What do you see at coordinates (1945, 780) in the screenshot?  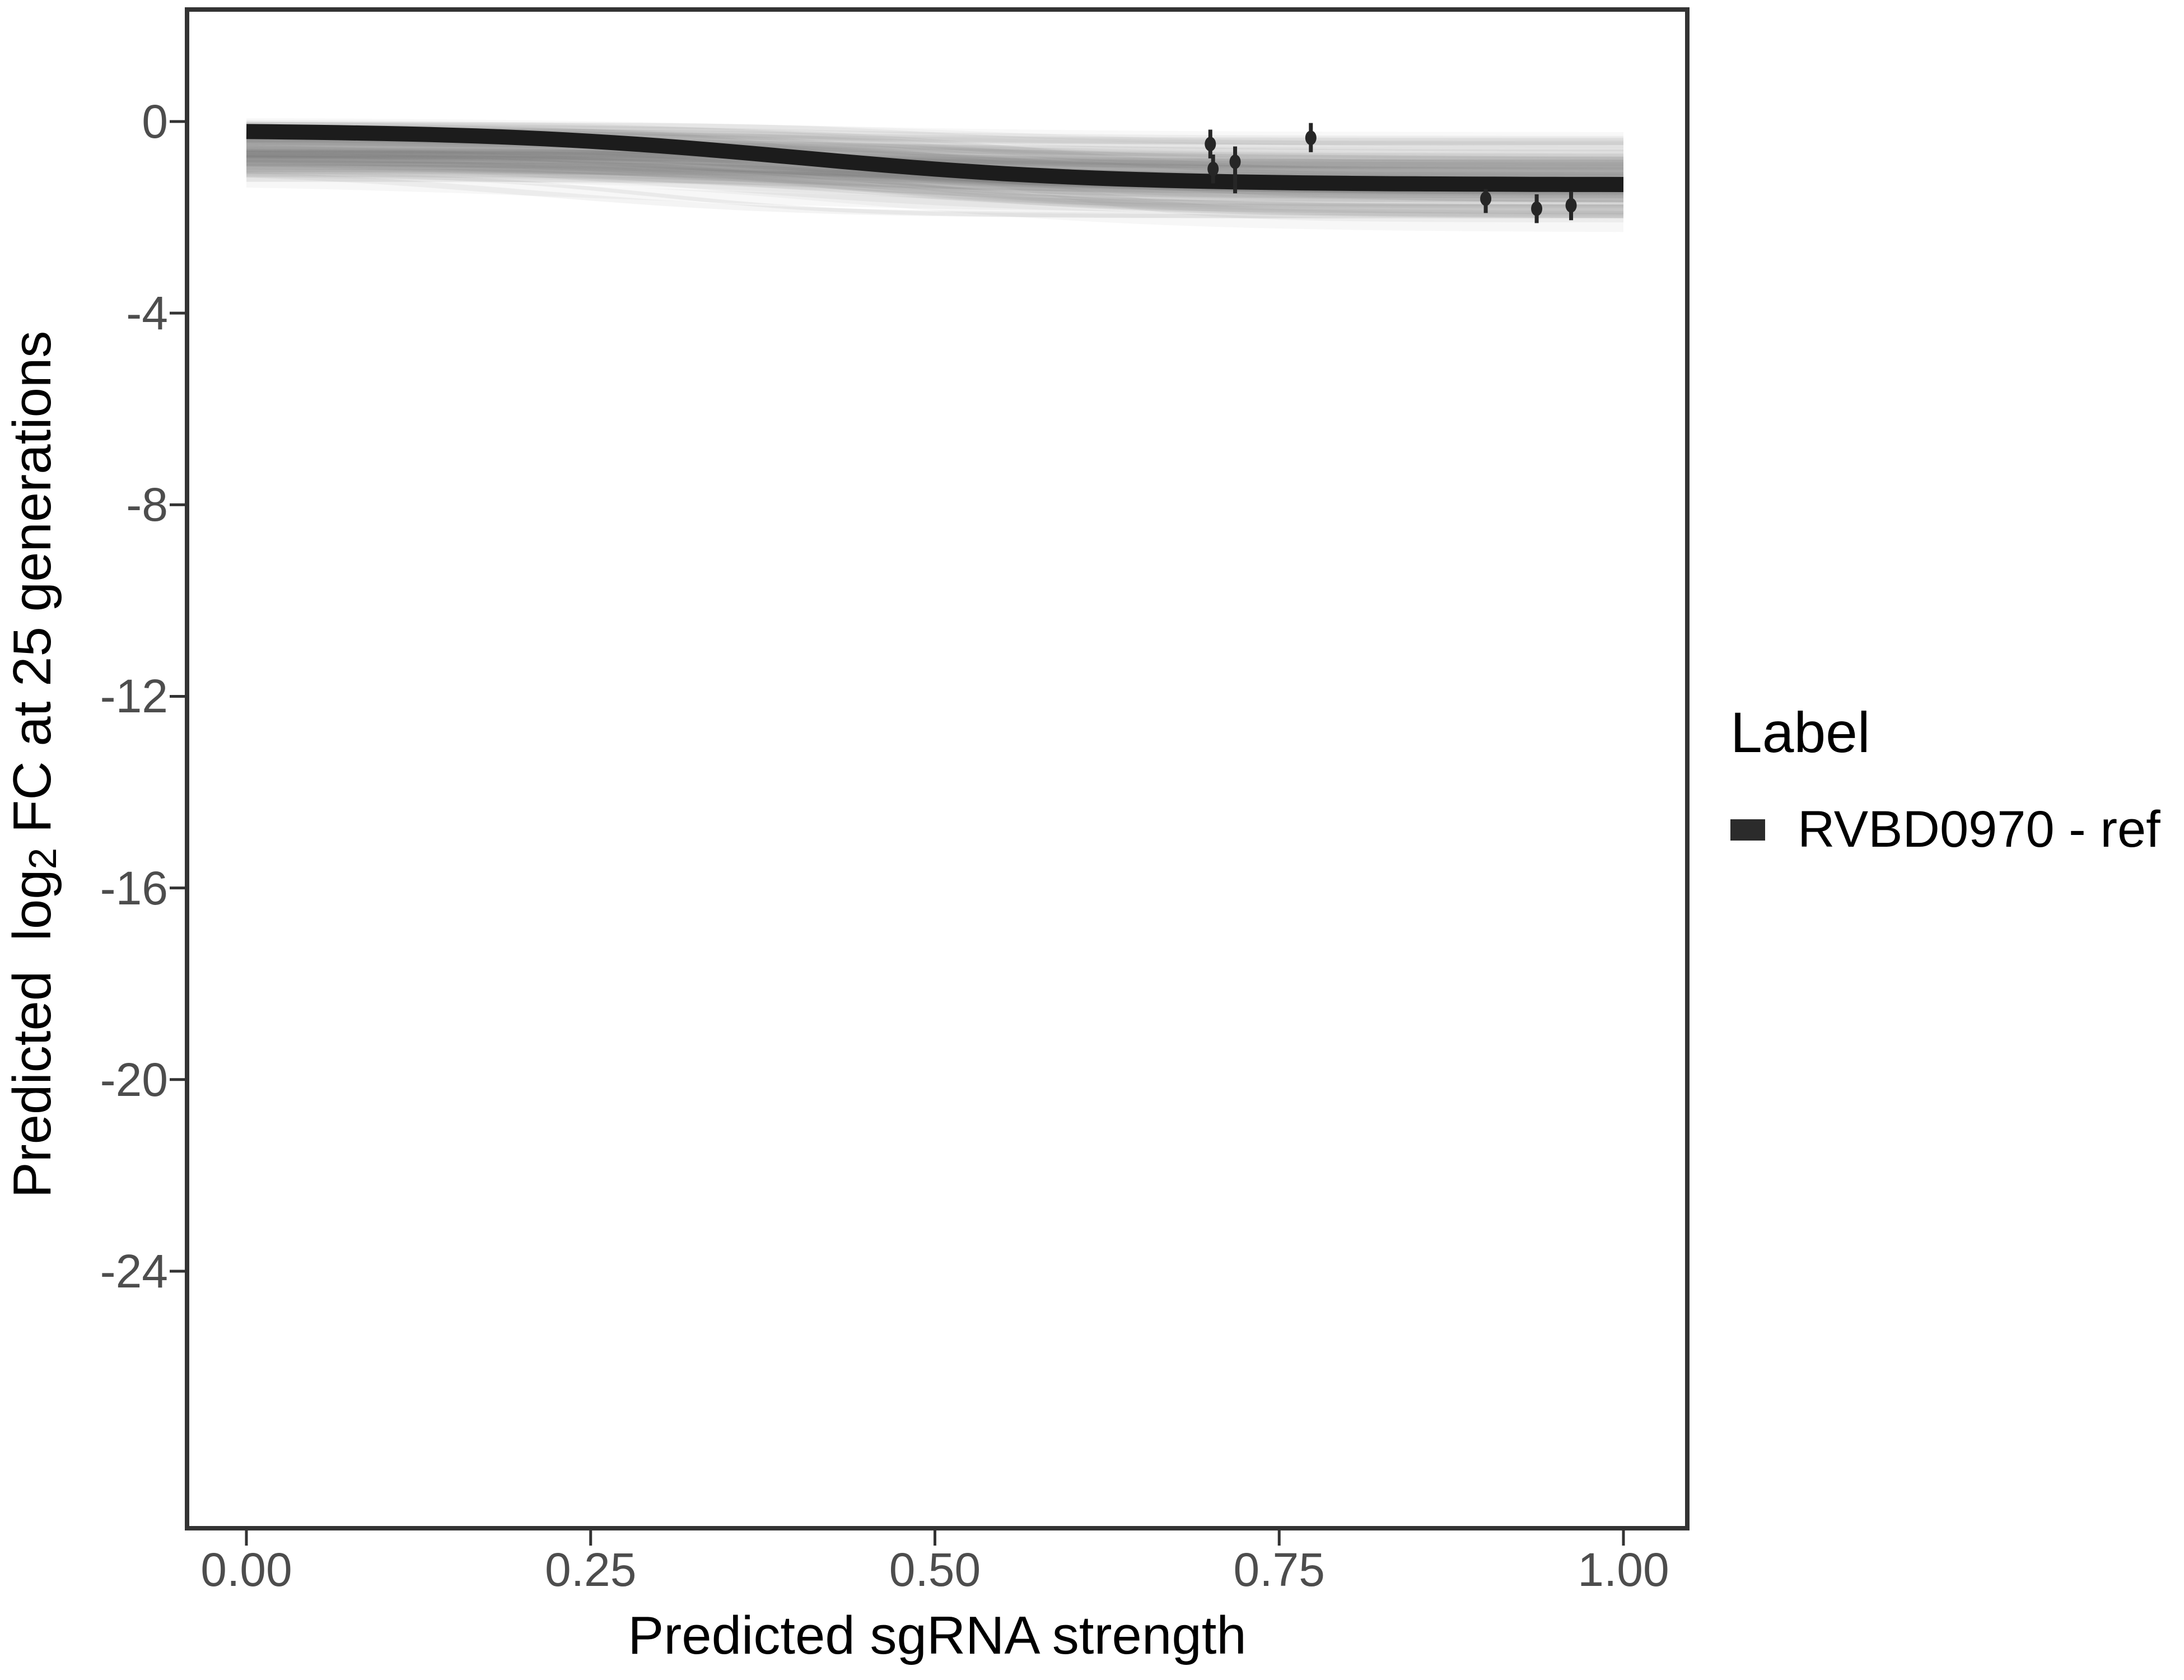 I see `legend: Label RVBD0970 - ref` at bounding box center [1945, 780].